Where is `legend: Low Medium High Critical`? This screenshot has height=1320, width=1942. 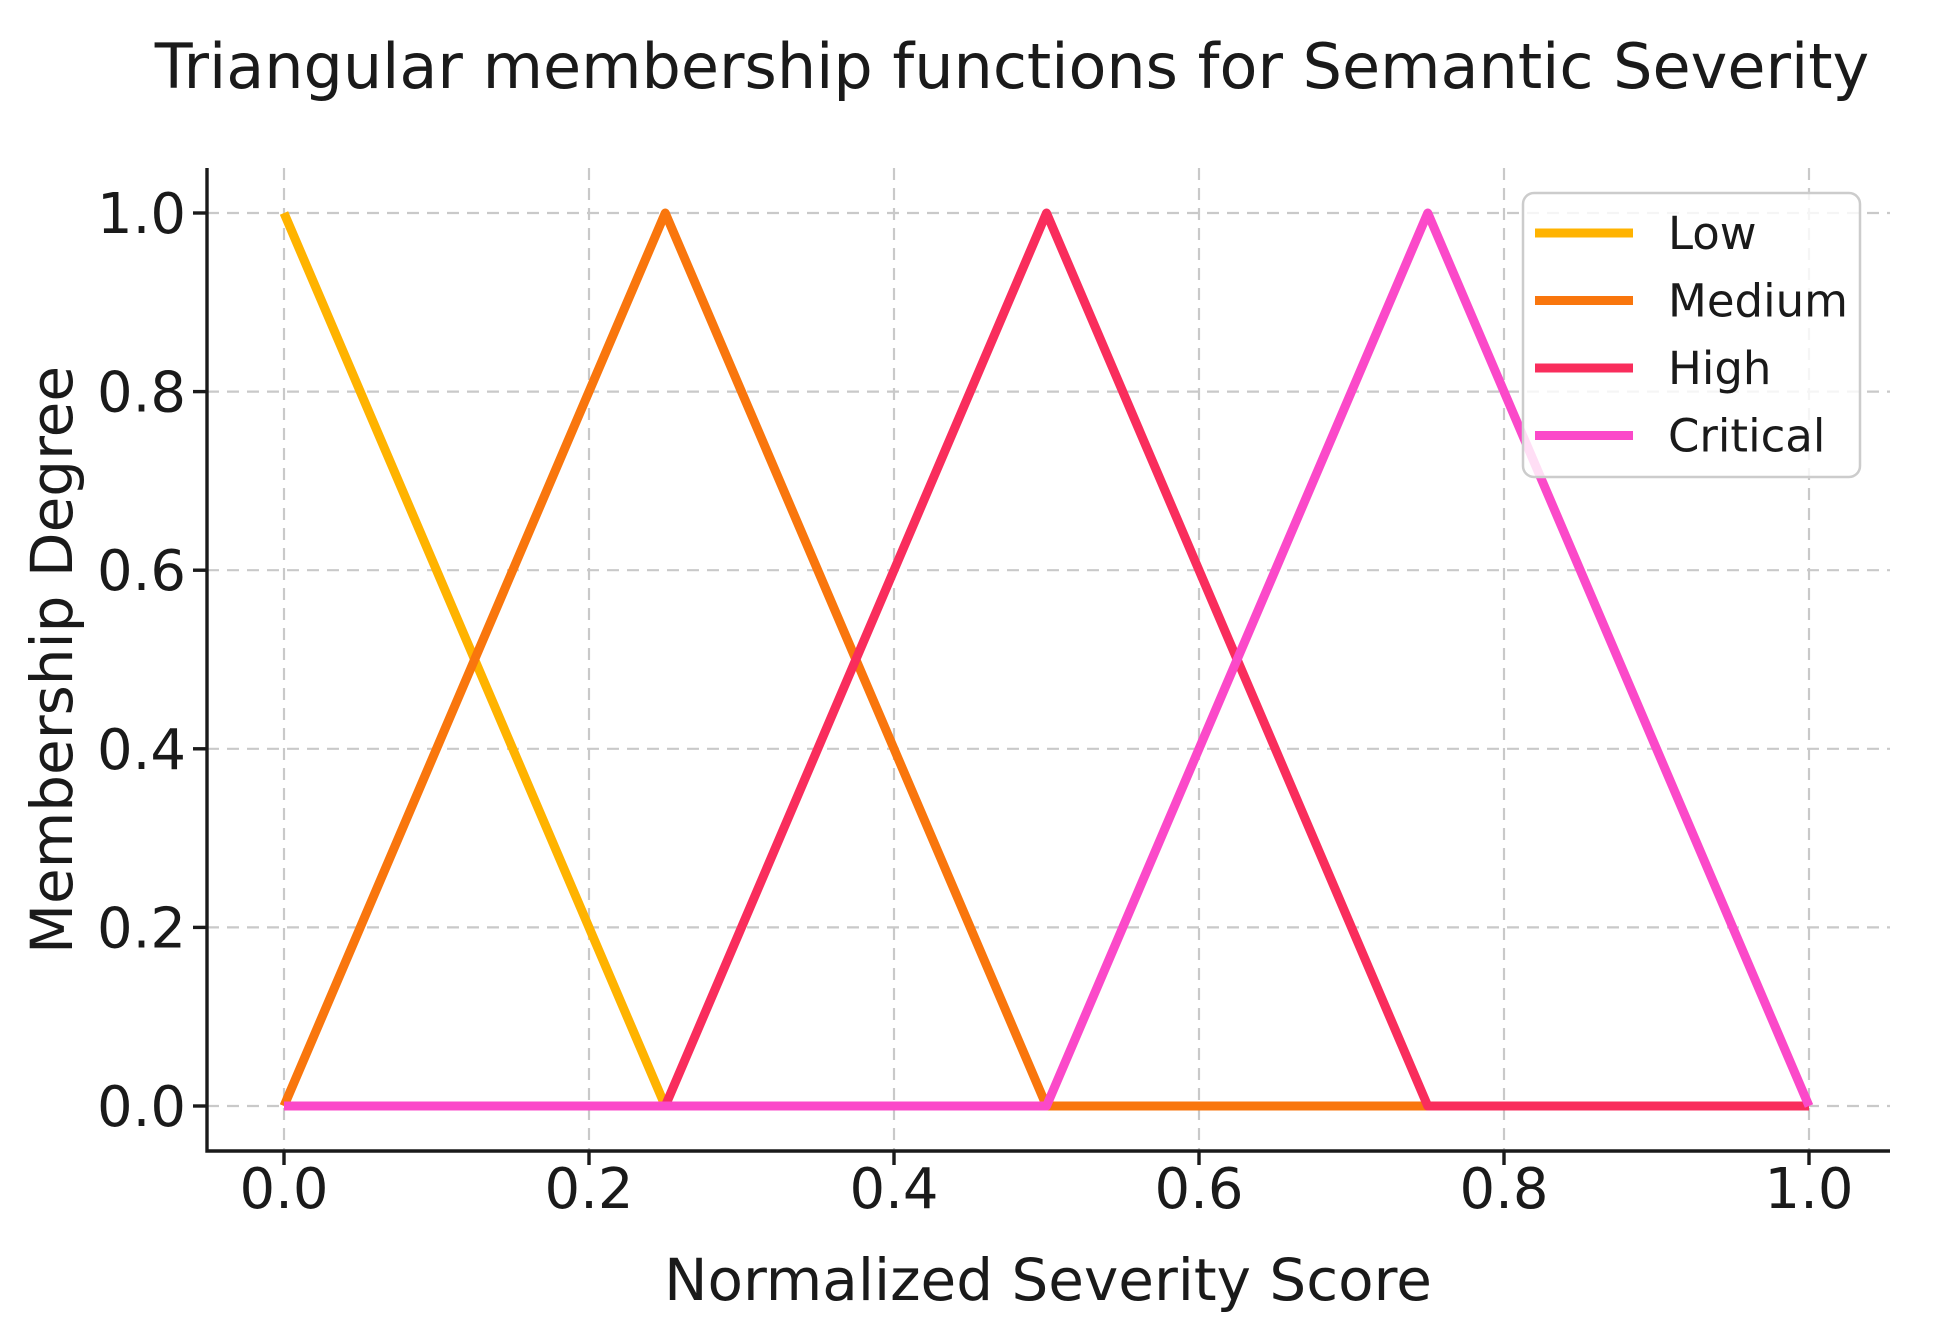 legend: Low Medium High Critical is located at coordinates (1691, 335).